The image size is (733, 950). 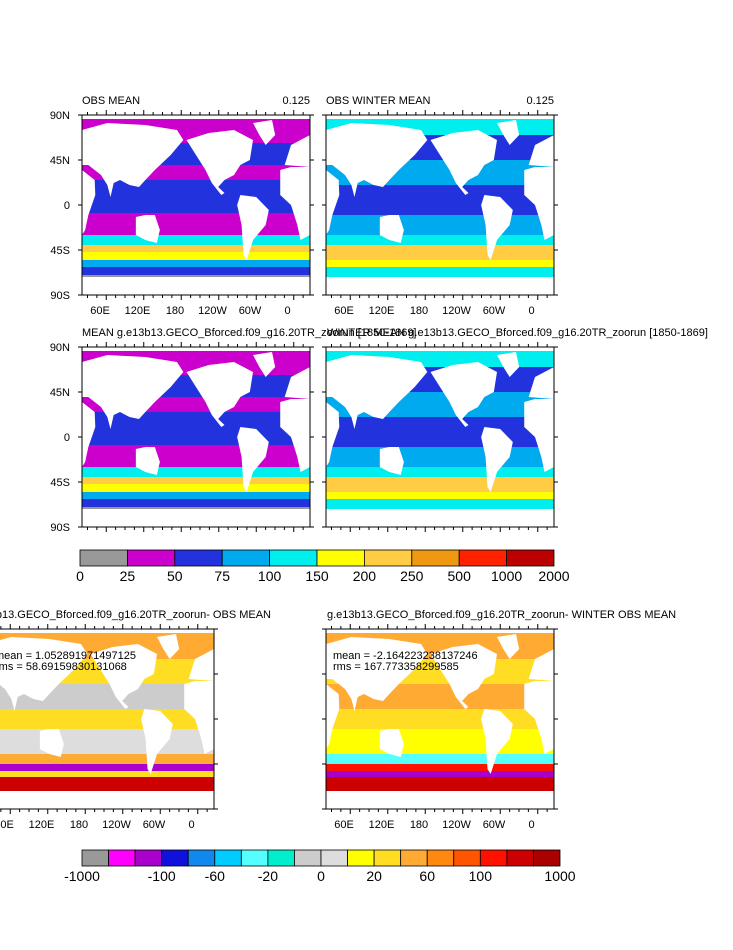 What do you see at coordinates (215, 876) in the screenshot?
I see `colorbar-label: -60` at bounding box center [215, 876].